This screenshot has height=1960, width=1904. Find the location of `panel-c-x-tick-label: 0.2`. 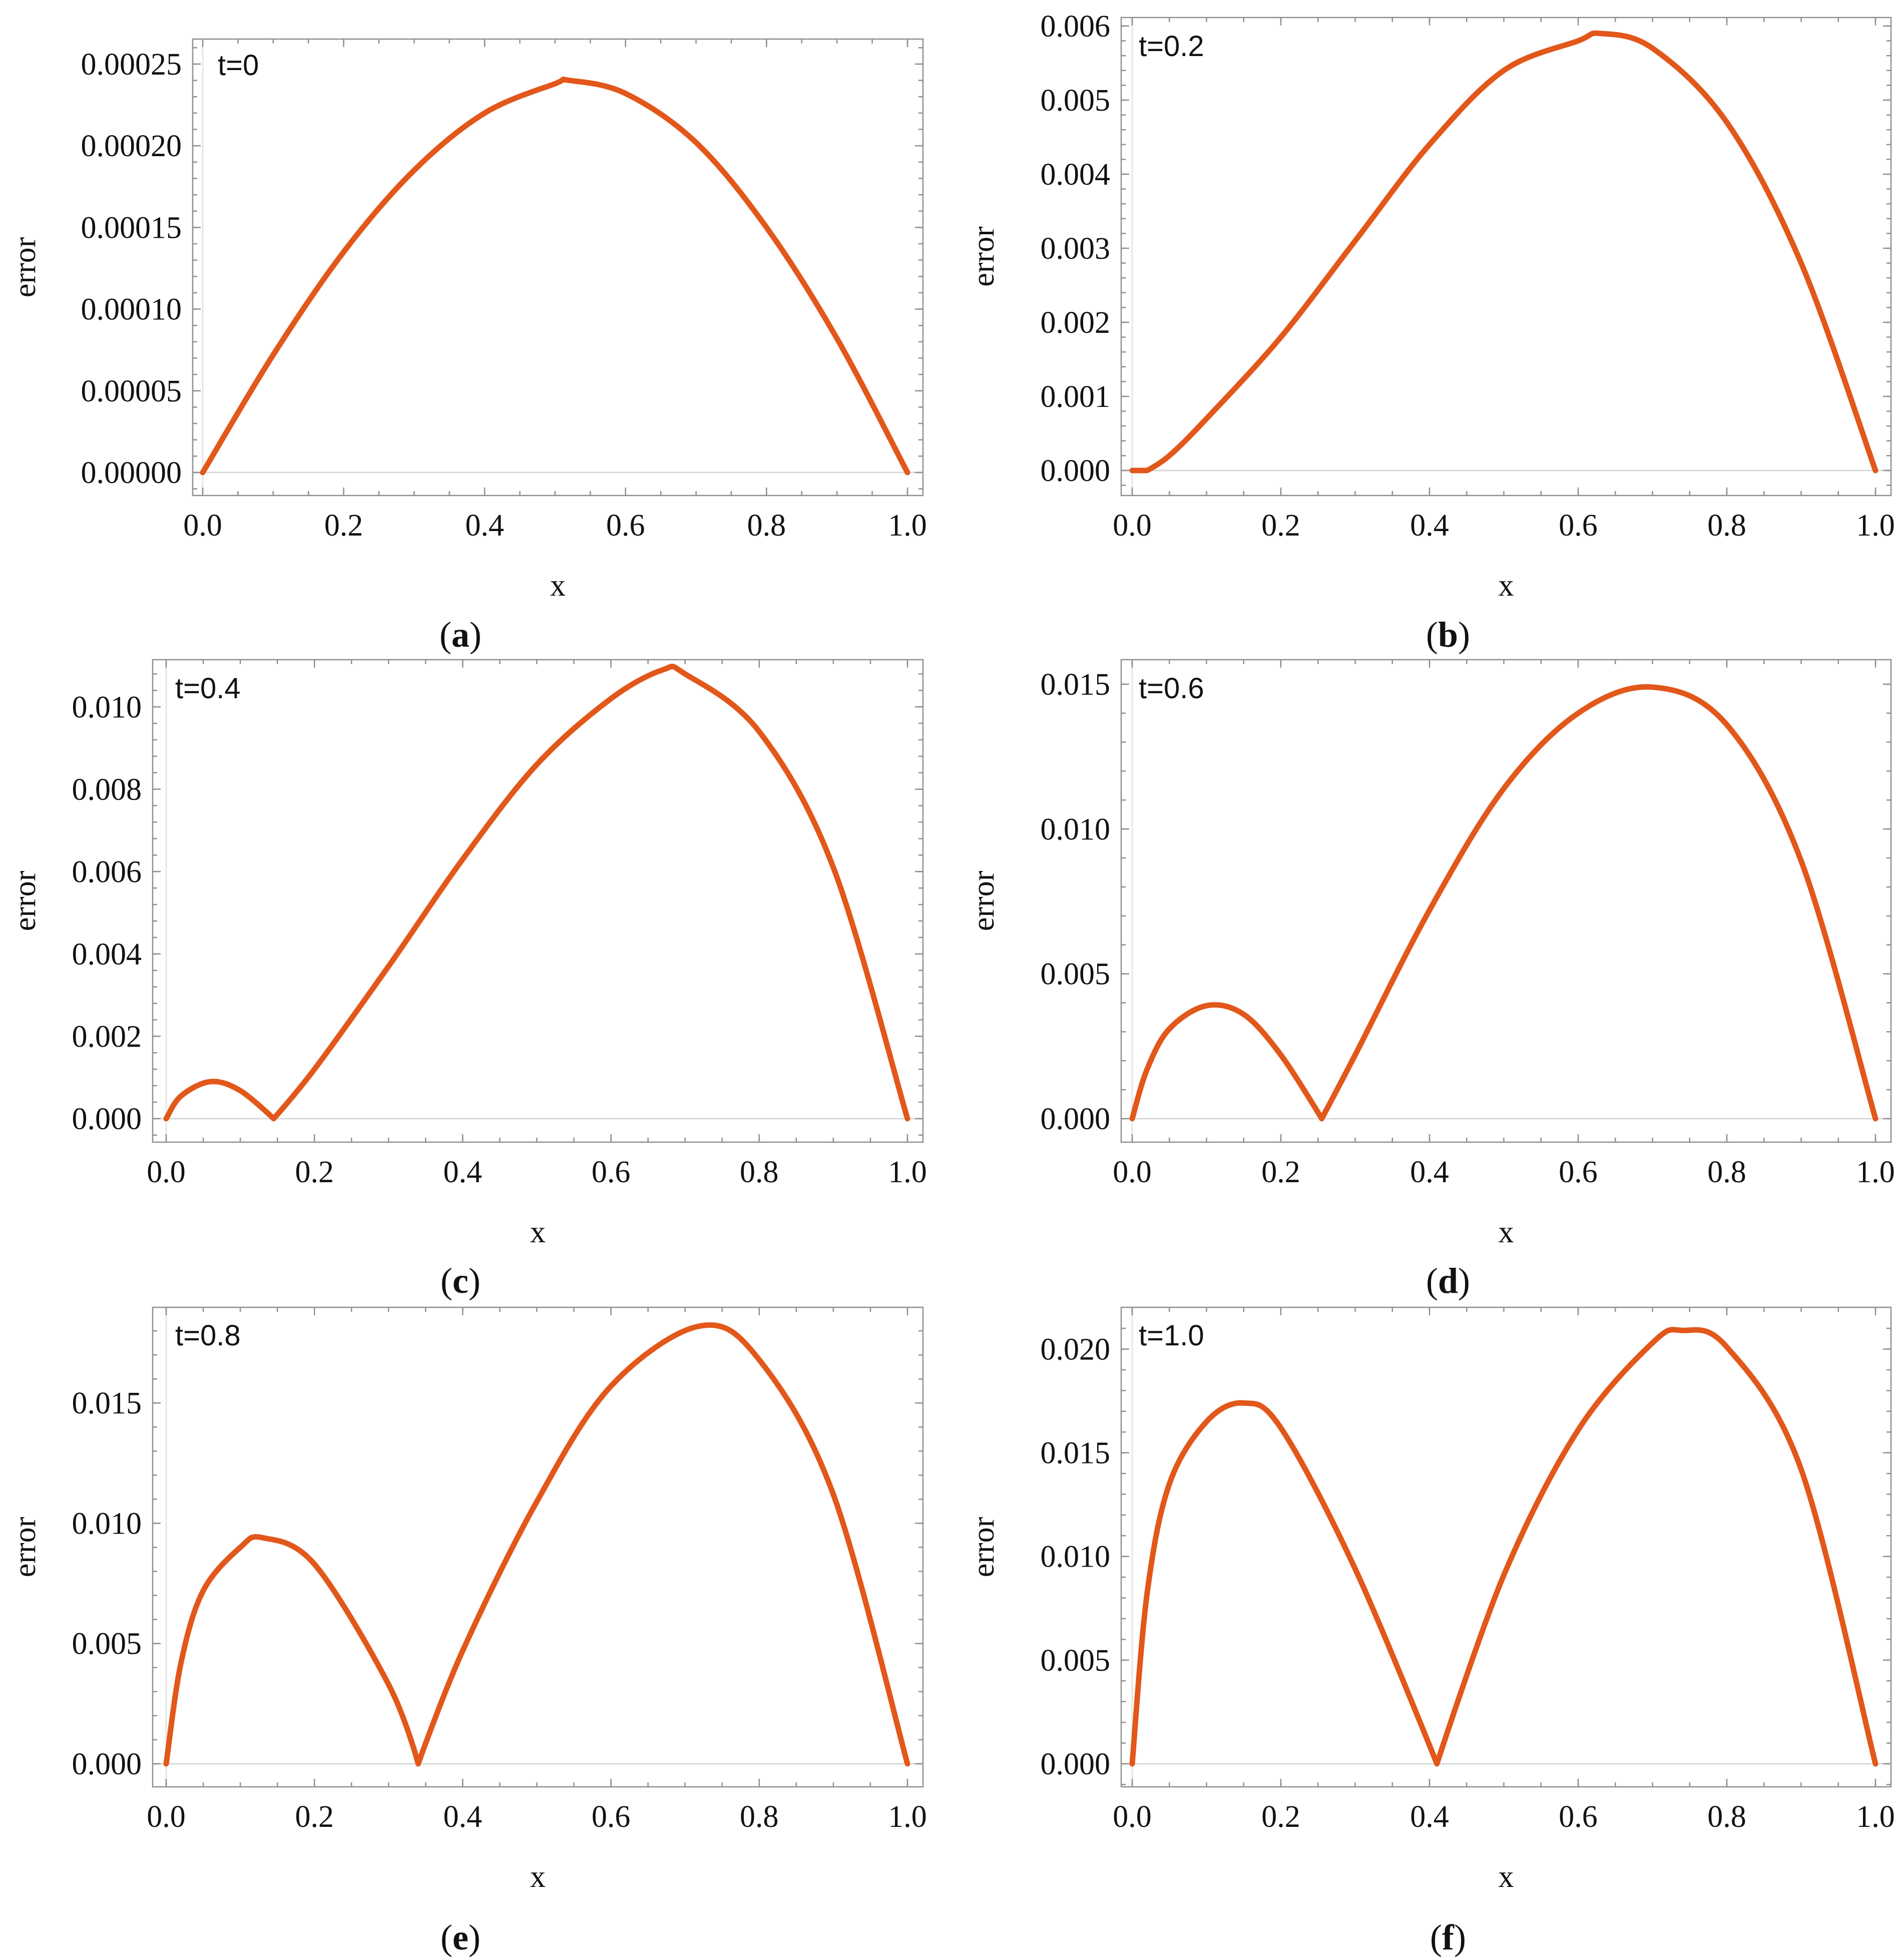

panel-c-x-tick-label: 0.2 is located at coordinates (314, 1172).